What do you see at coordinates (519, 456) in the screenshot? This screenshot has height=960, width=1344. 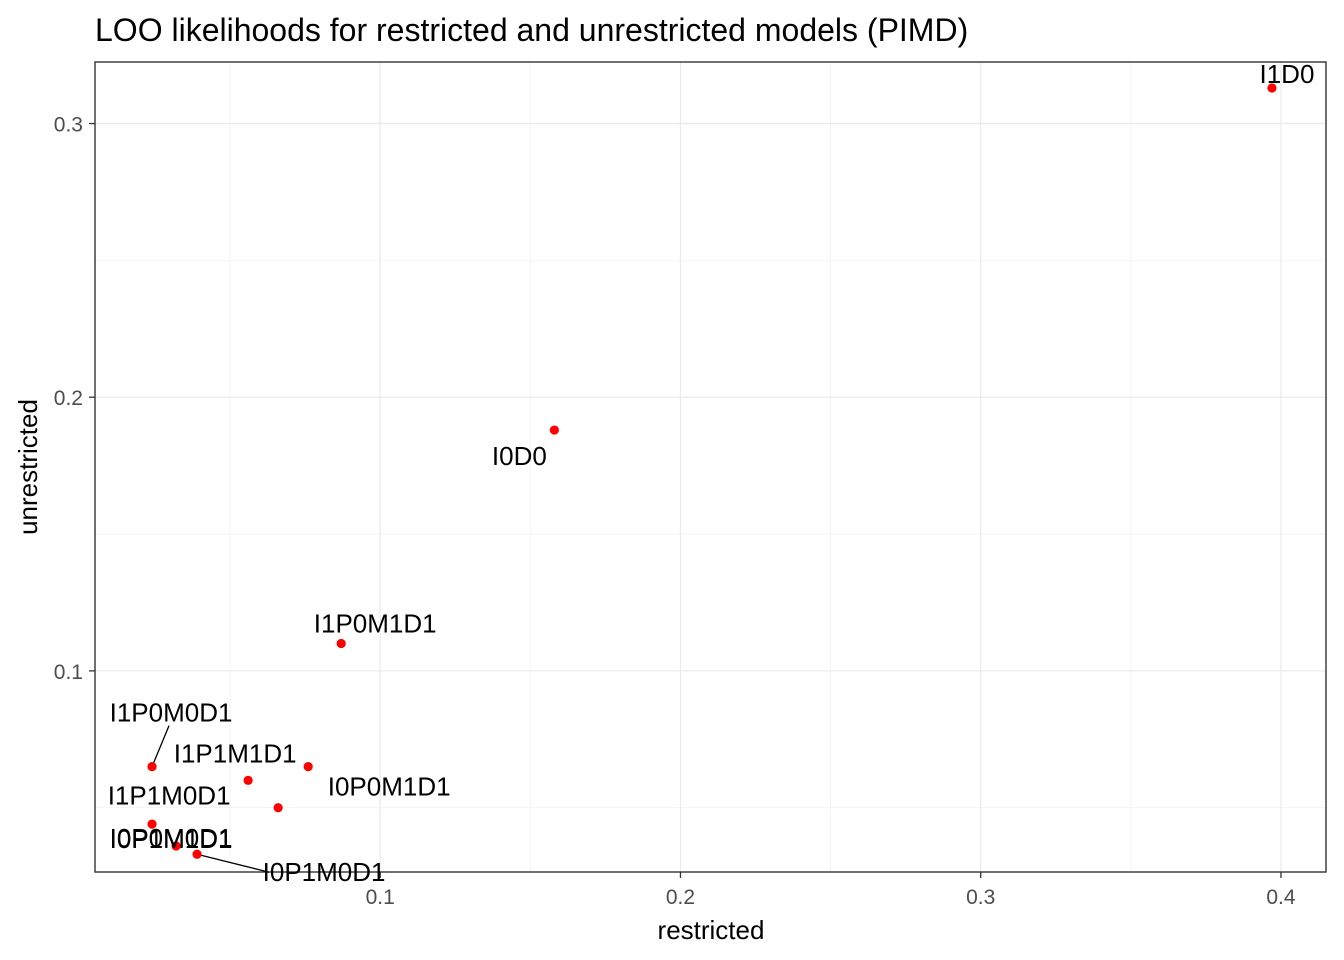 I see `point-label-1: I0D0` at bounding box center [519, 456].